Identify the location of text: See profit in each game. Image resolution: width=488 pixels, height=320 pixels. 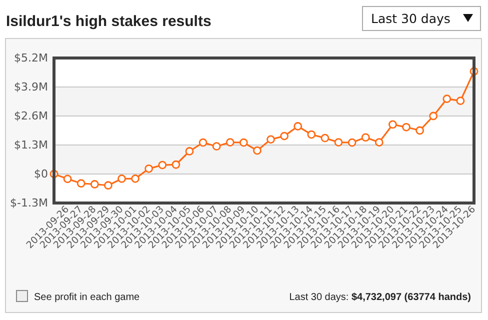
(87, 297).